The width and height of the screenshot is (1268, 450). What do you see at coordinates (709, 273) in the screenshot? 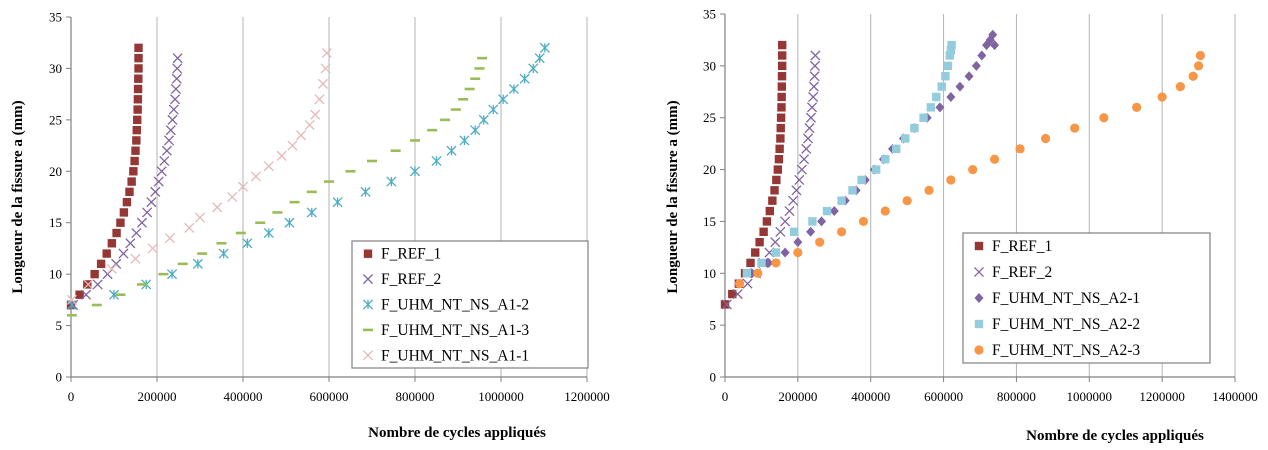
I see `y-tick-label: 10` at bounding box center [709, 273].